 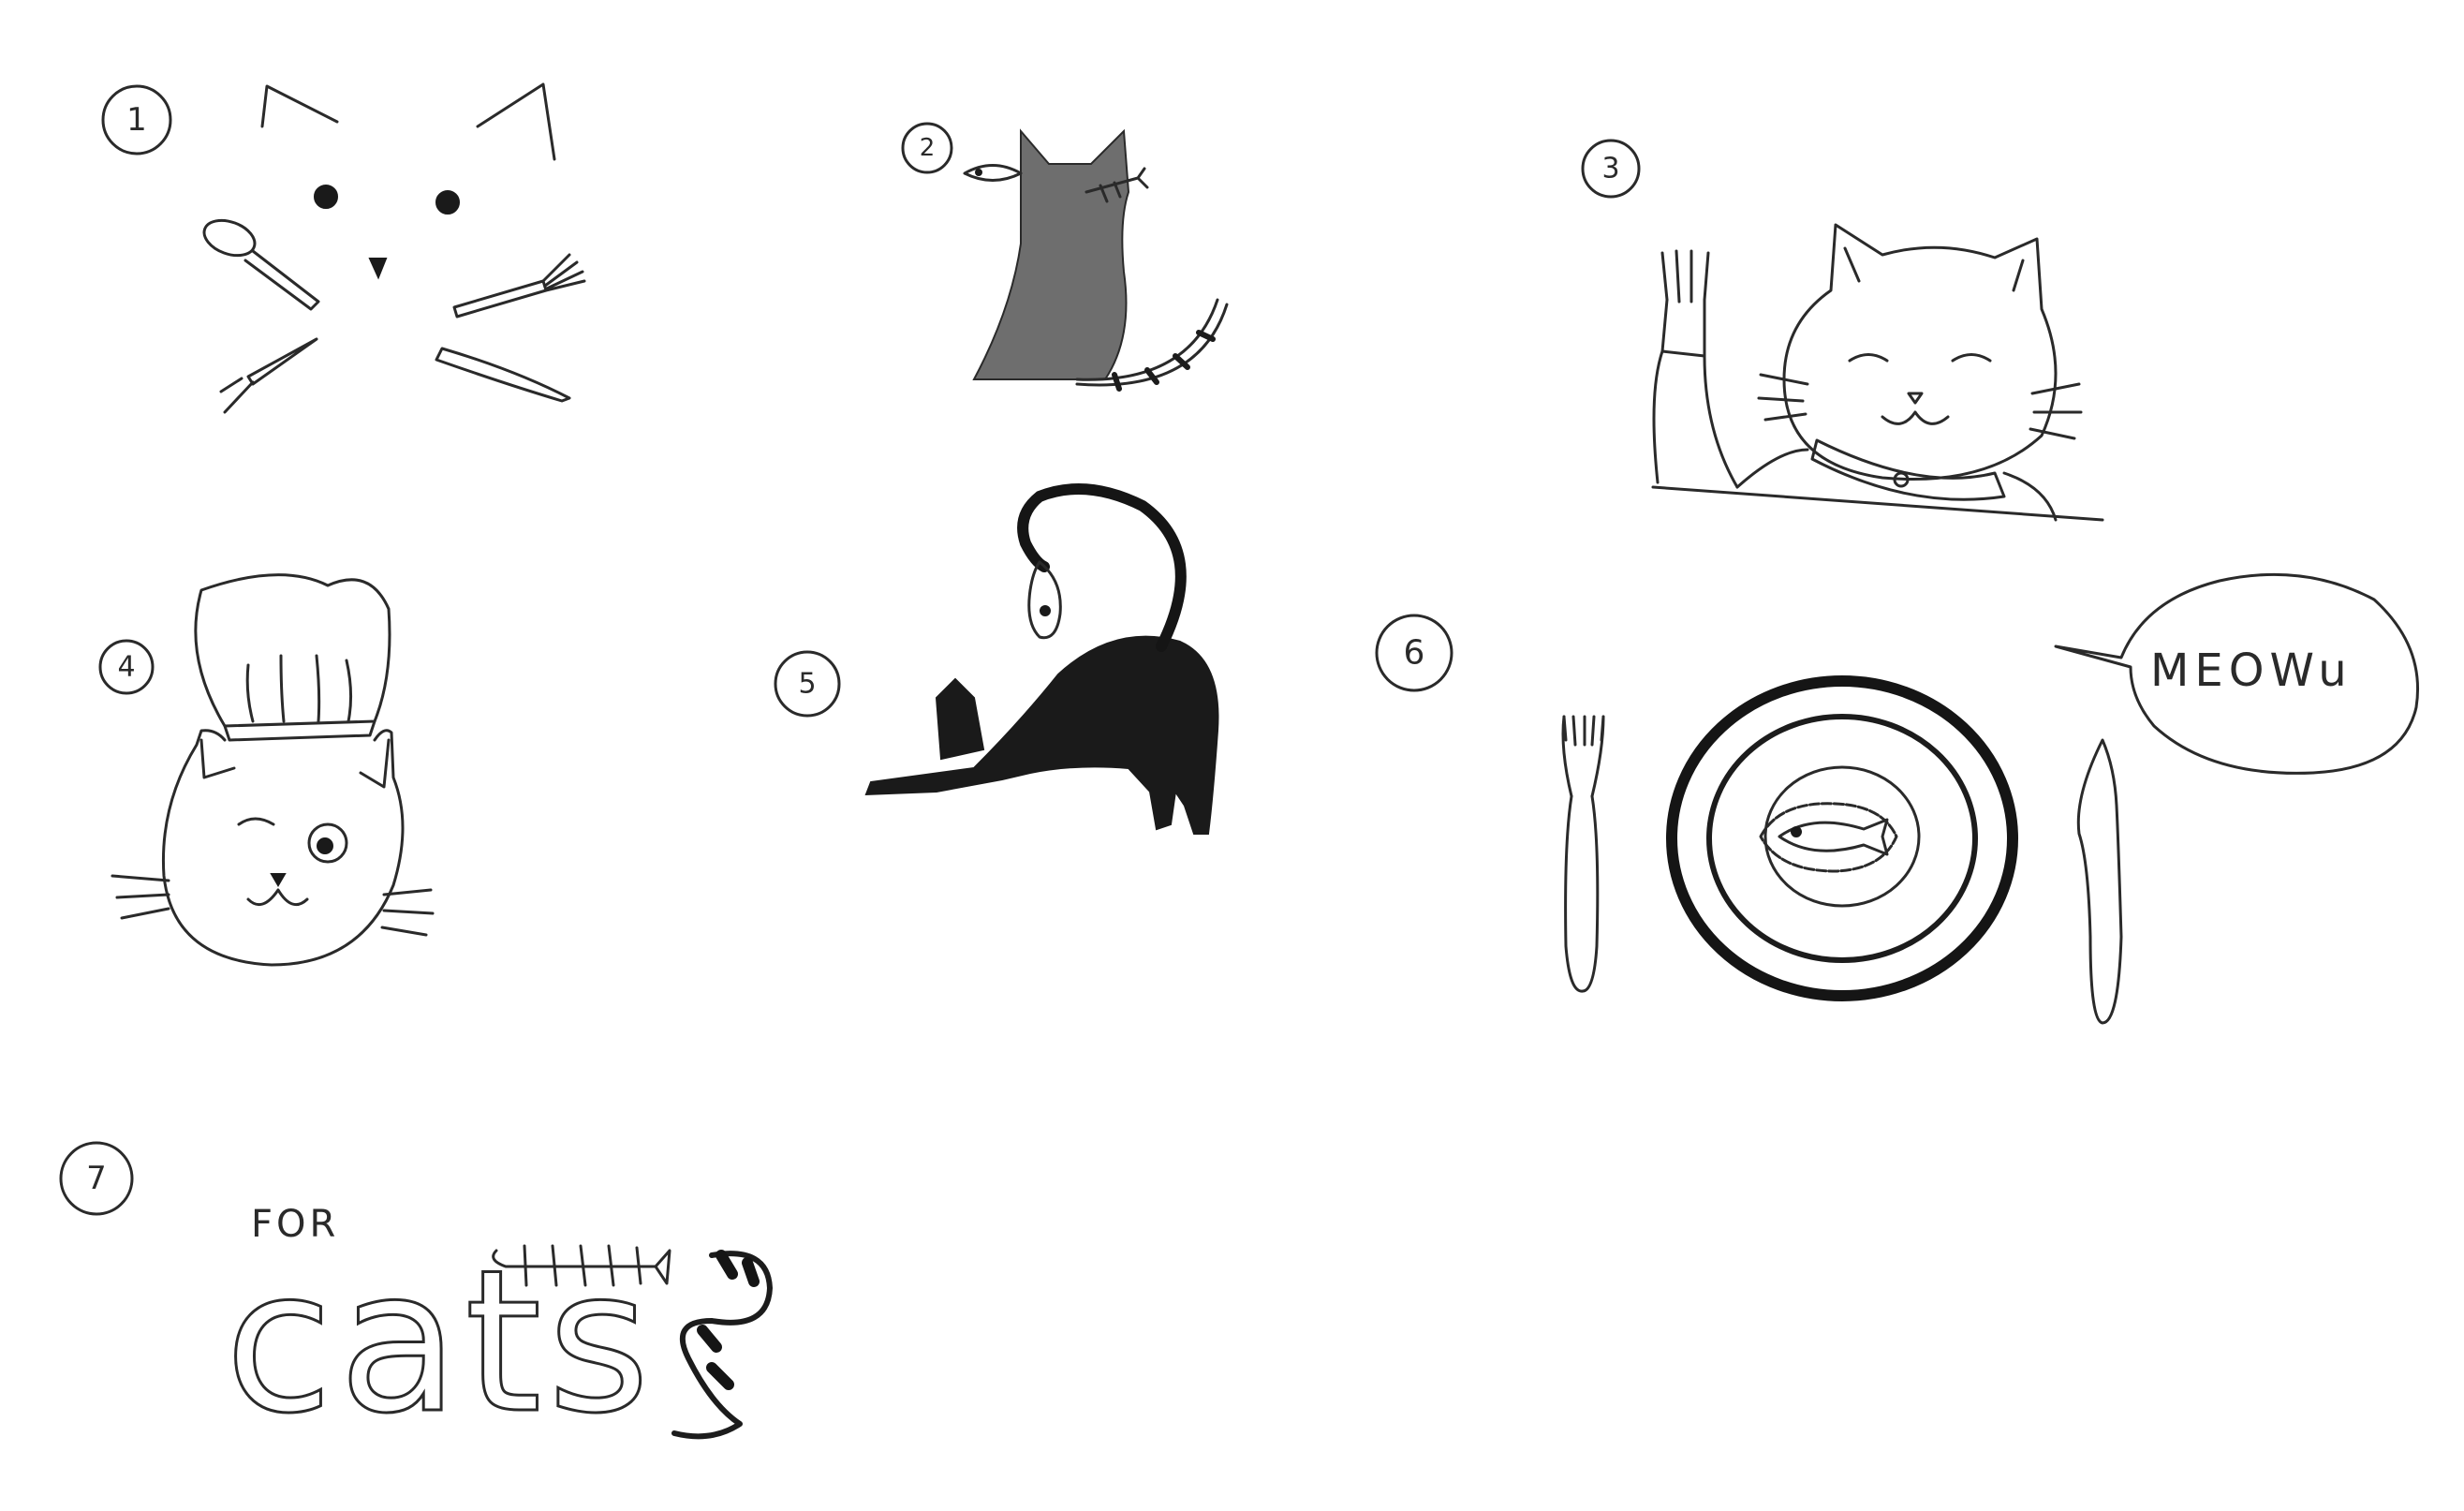 I want to click on svg-text: 6, so click(x=1414, y=653).